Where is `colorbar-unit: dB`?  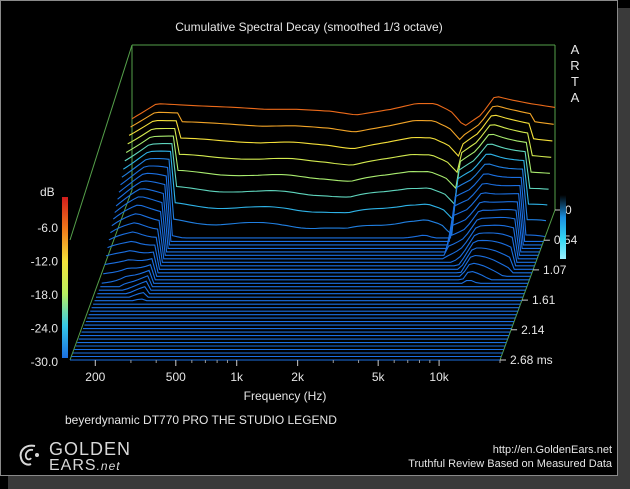 colorbar-unit: dB is located at coordinates (47, 192).